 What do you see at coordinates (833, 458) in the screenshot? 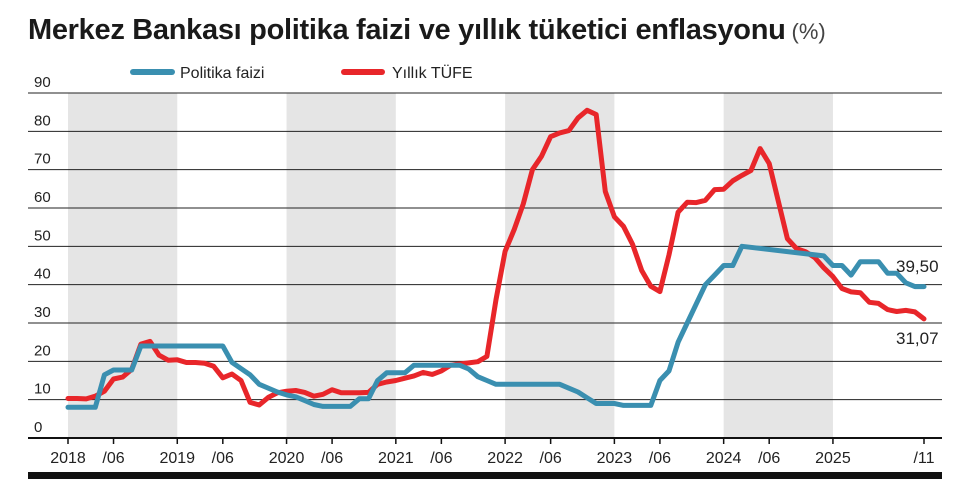
I see `x-tick-label: 2025` at bounding box center [833, 458].